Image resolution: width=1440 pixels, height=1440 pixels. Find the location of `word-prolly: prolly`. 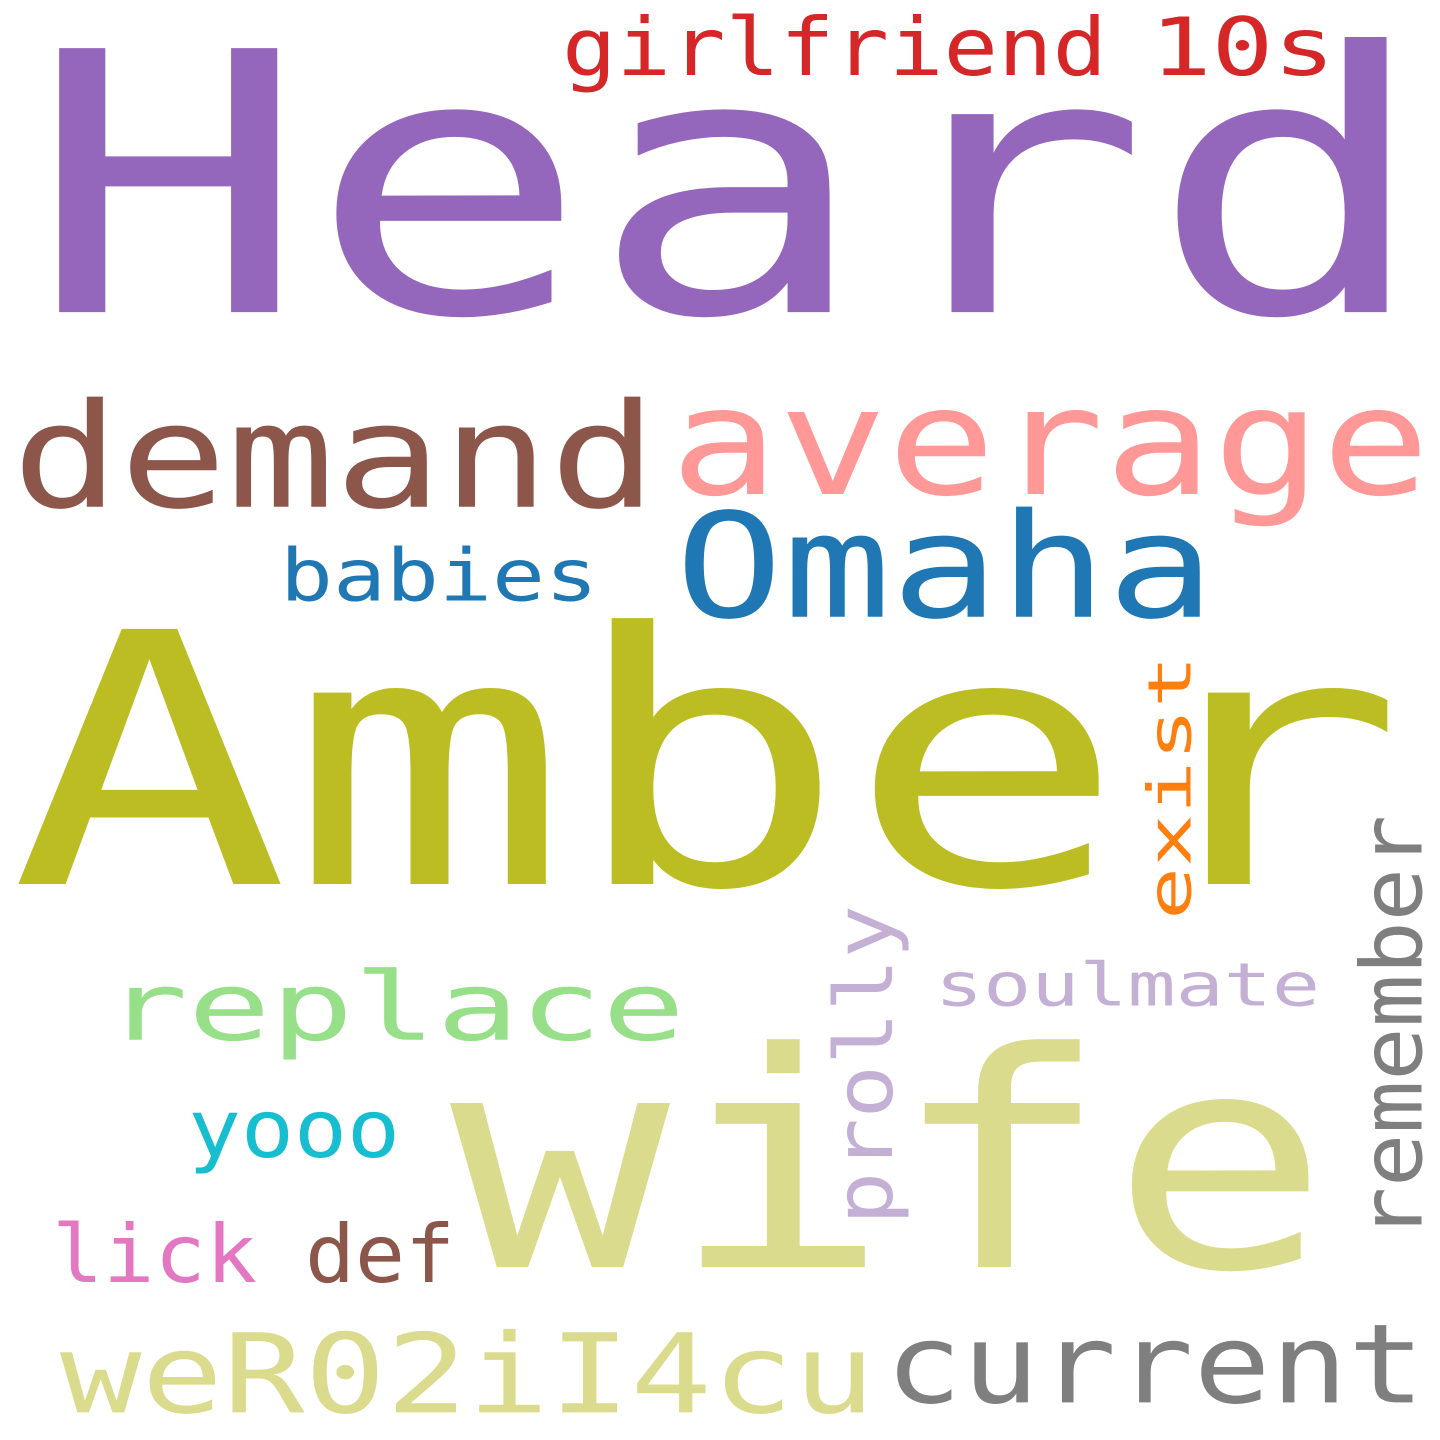

word-prolly: prolly is located at coordinates (864, 1065).